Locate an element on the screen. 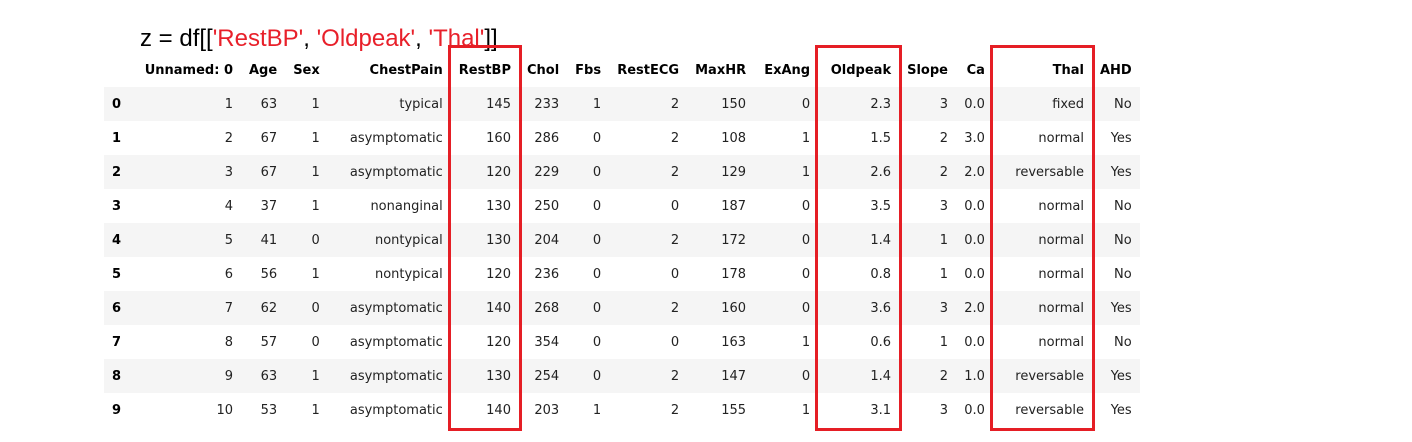 This screenshot has height=442, width=1412. code-suffix: ]] is located at coordinates (491, 38).